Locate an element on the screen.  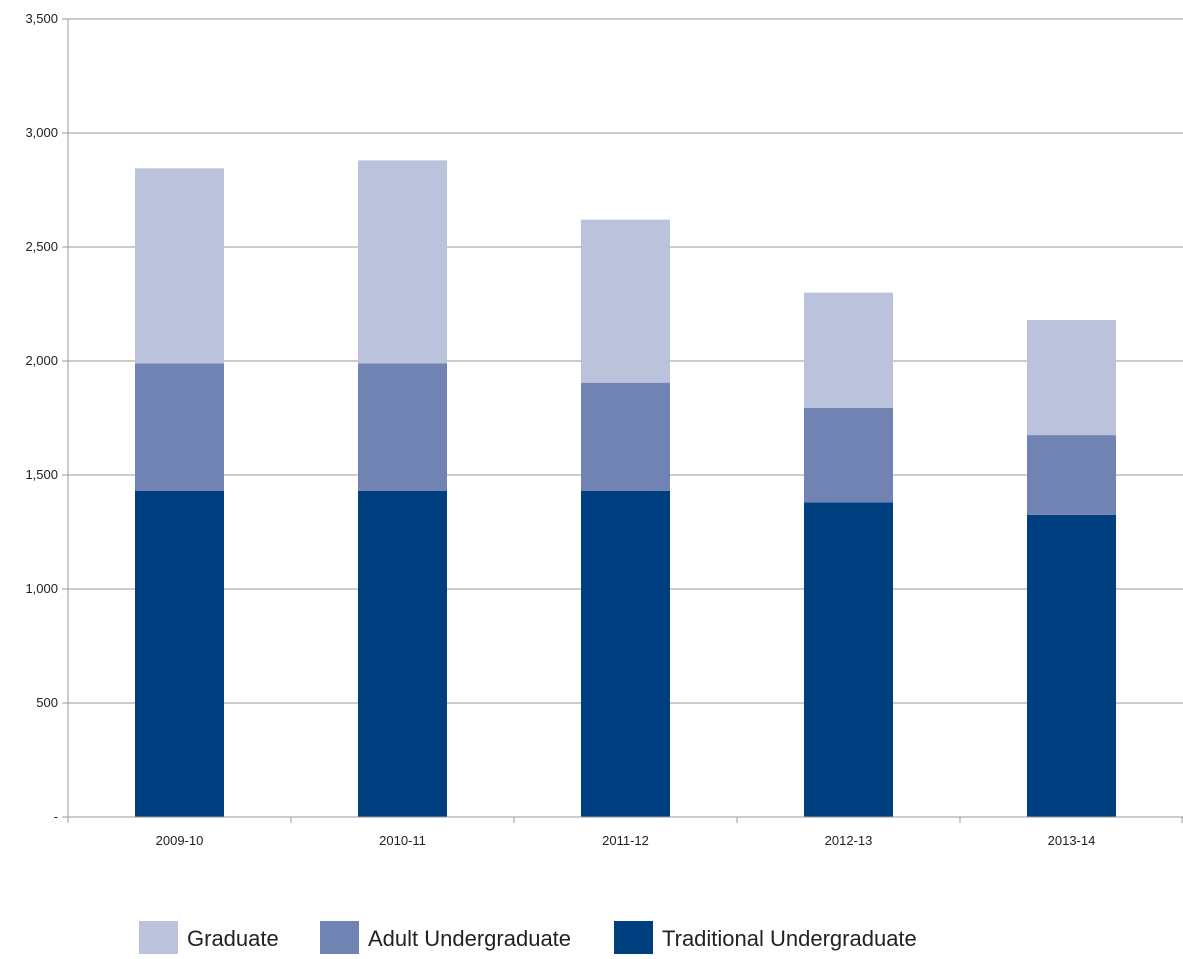
x-tick-label: 2012-13 is located at coordinates (849, 840).